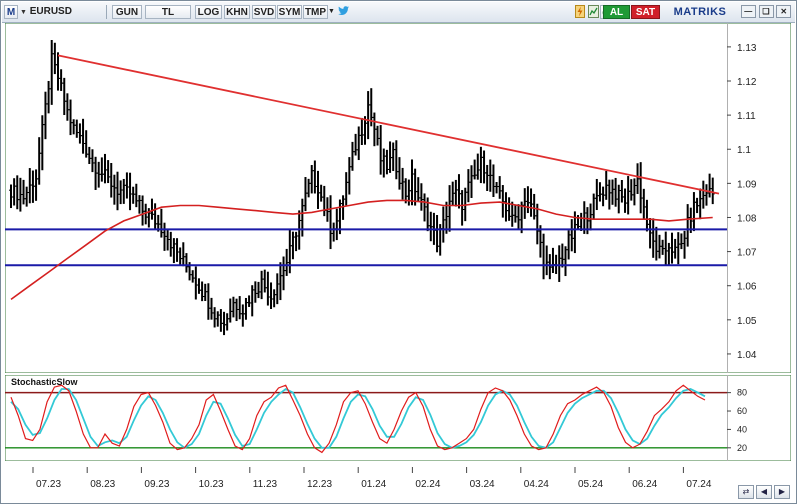 This screenshot has height=504, width=797. I want to click on x-tick-label: 07.23, so click(48, 484).